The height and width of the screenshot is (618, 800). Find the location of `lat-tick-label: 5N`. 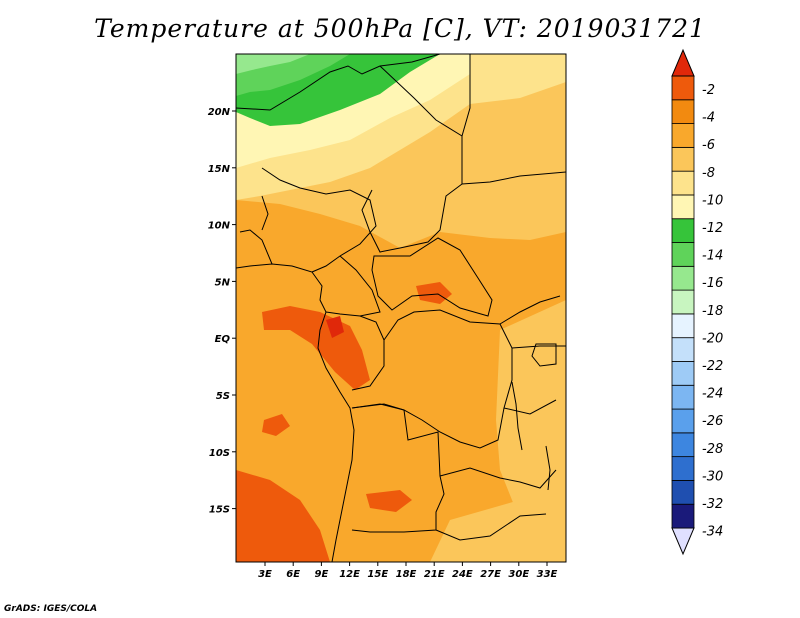

lat-tick-label: 5N is located at coordinates (223, 282).